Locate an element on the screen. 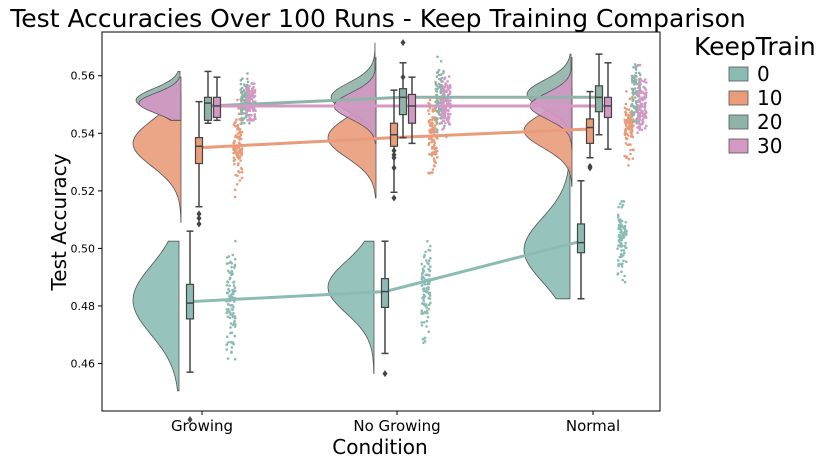  x-tick-label: Normal is located at coordinates (593, 426).